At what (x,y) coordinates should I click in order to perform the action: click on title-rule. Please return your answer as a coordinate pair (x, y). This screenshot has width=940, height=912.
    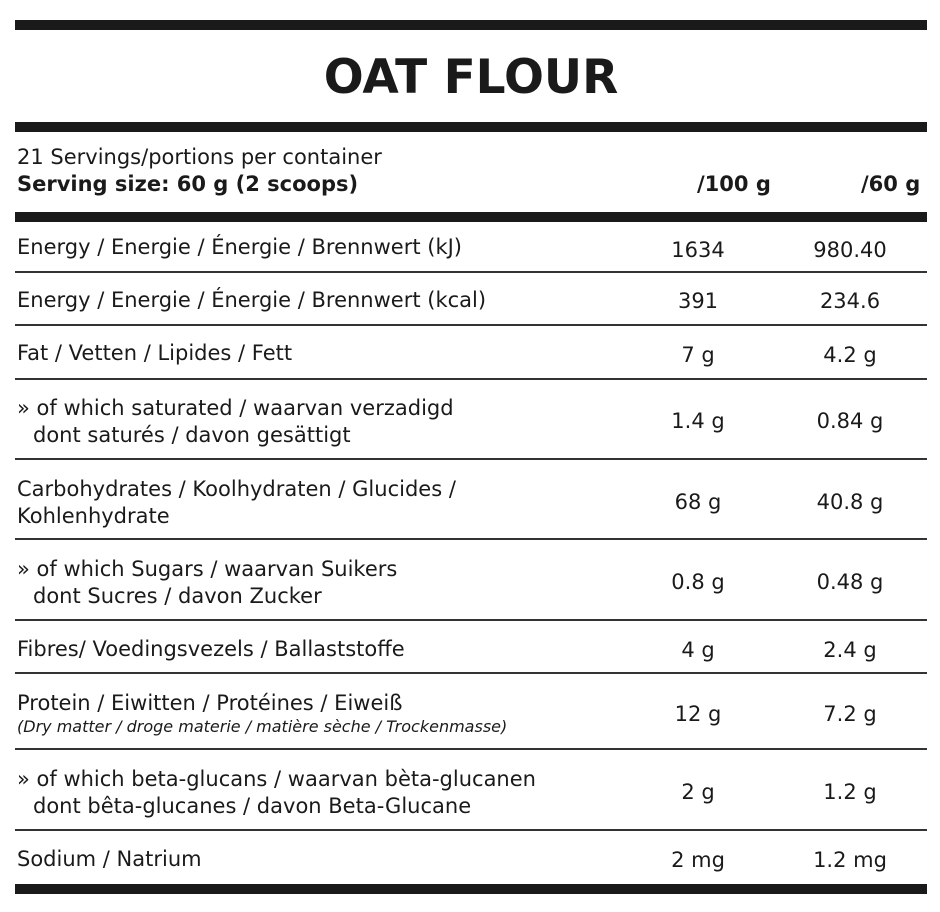
    Looking at the image, I should click on (471, 127).